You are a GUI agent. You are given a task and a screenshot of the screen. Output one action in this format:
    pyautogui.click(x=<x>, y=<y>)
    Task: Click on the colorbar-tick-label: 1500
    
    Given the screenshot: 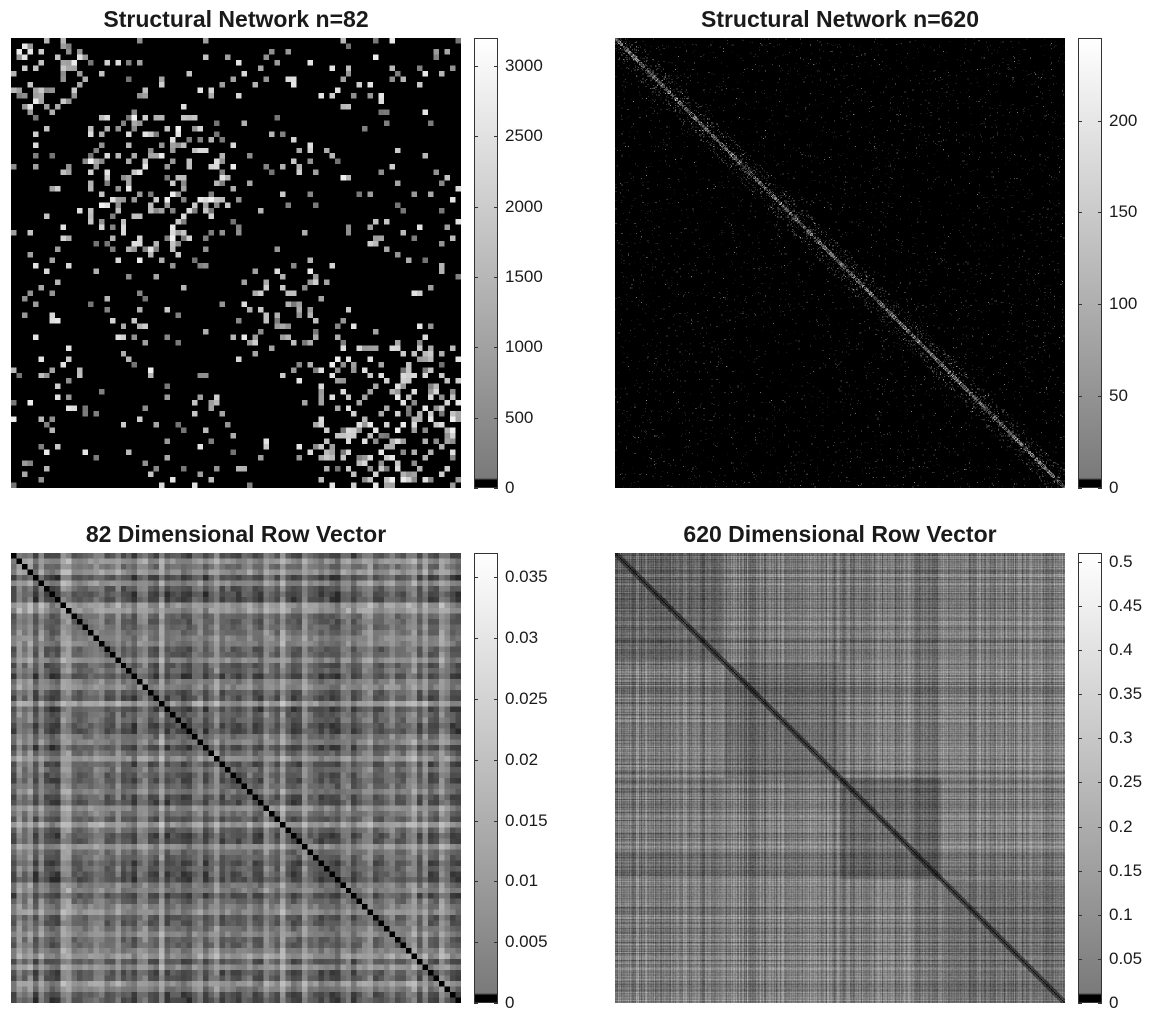 What is the action you would take?
    pyautogui.click(x=524, y=277)
    